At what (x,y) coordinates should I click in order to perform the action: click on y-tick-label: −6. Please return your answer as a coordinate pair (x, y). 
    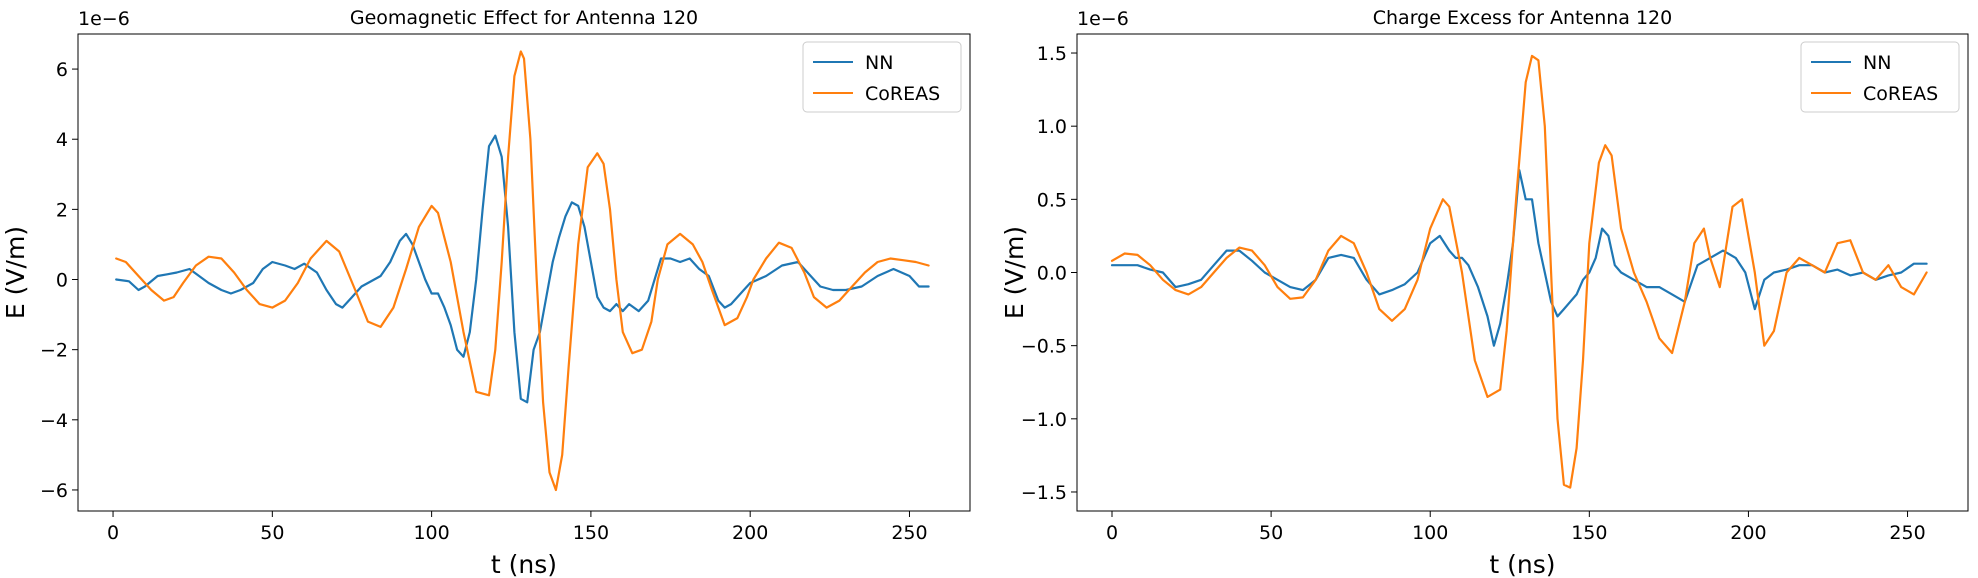
    Looking at the image, I should click on (54, 491).